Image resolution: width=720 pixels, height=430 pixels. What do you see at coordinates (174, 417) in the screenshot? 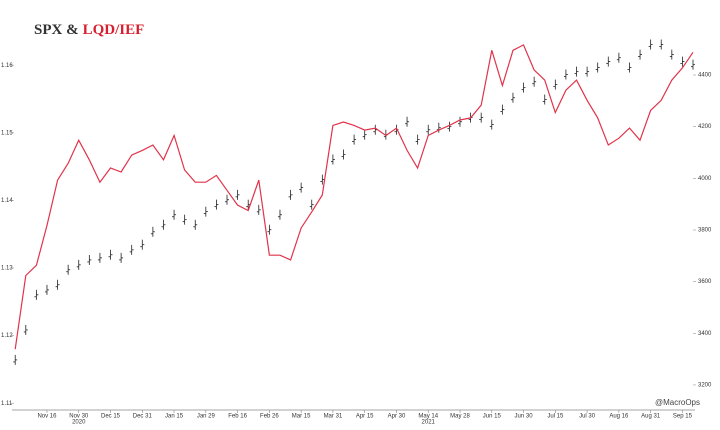
I see `x-tick-label: Jan 15` at bounding box center [174, 417].